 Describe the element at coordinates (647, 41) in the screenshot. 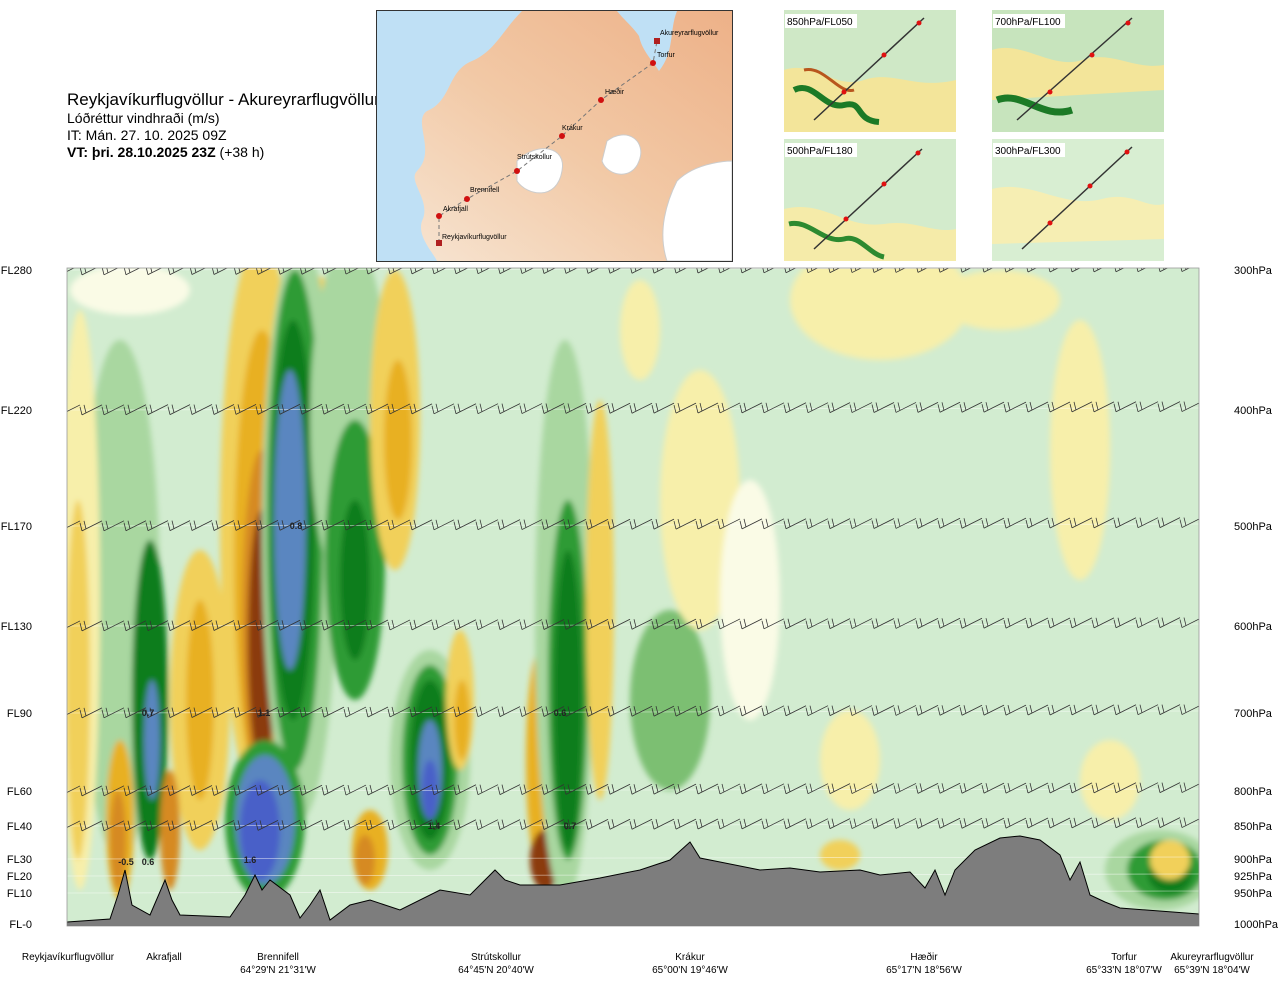

I see `map-fjord-north` at that location.